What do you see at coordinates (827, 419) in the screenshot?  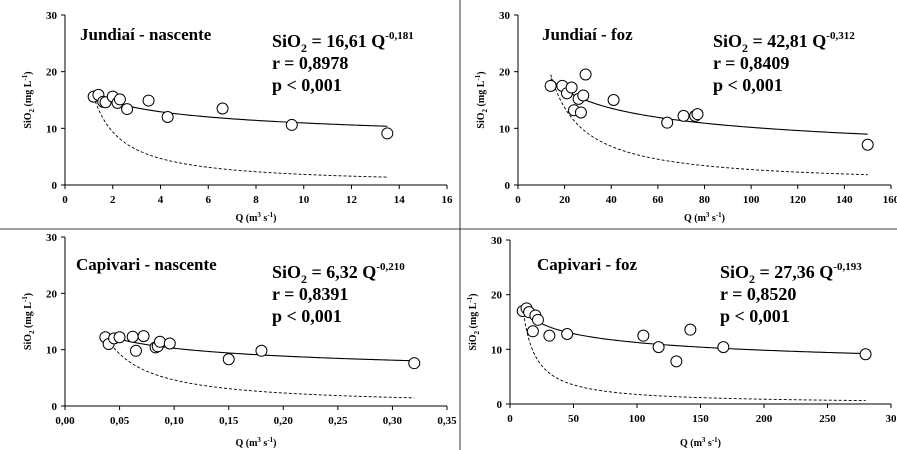 I see `x-tick-label: 250` at bounding box center [827, 419].